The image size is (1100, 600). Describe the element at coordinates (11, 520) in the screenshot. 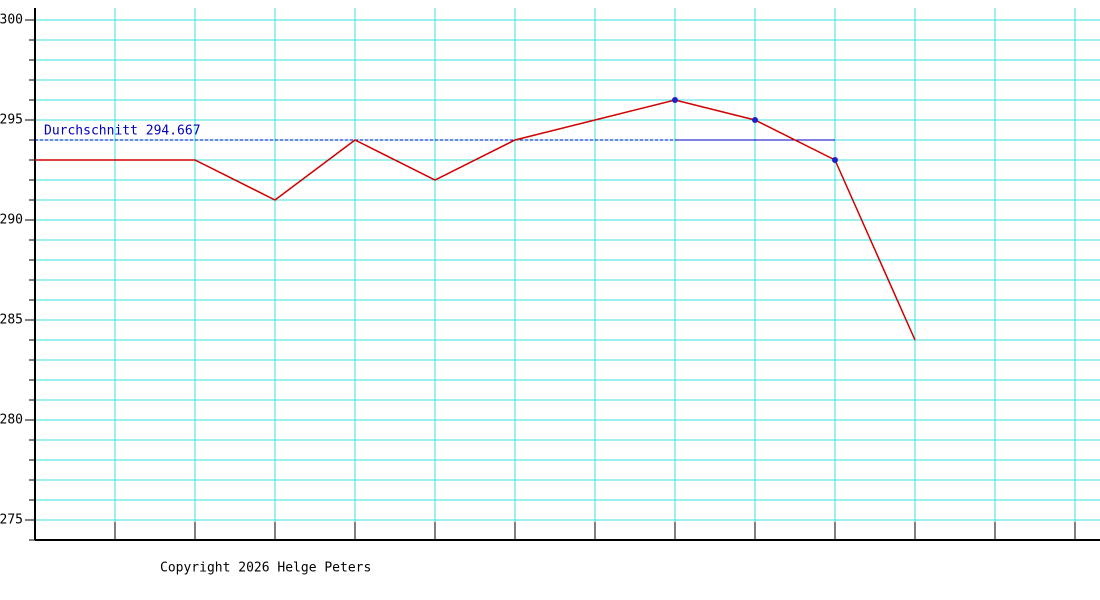

I see `y-tick-label: 275` at that location.